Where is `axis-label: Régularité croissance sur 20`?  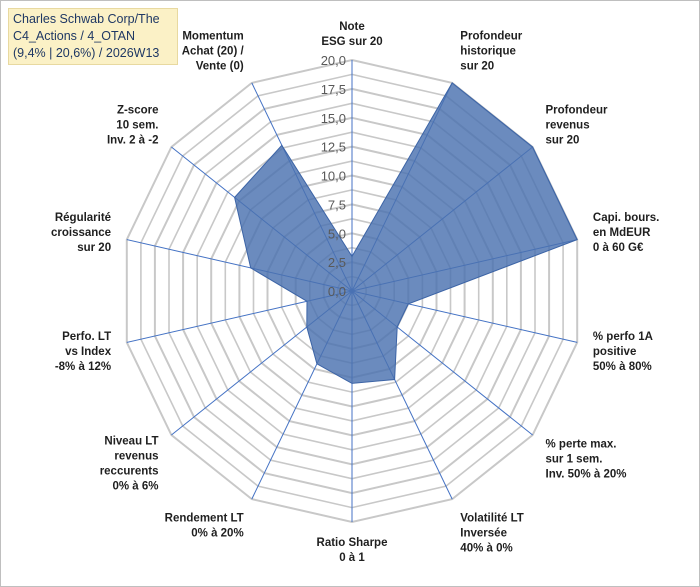 axis-label: Régularité croissance sur 20 is located at coordinates (81, 233).